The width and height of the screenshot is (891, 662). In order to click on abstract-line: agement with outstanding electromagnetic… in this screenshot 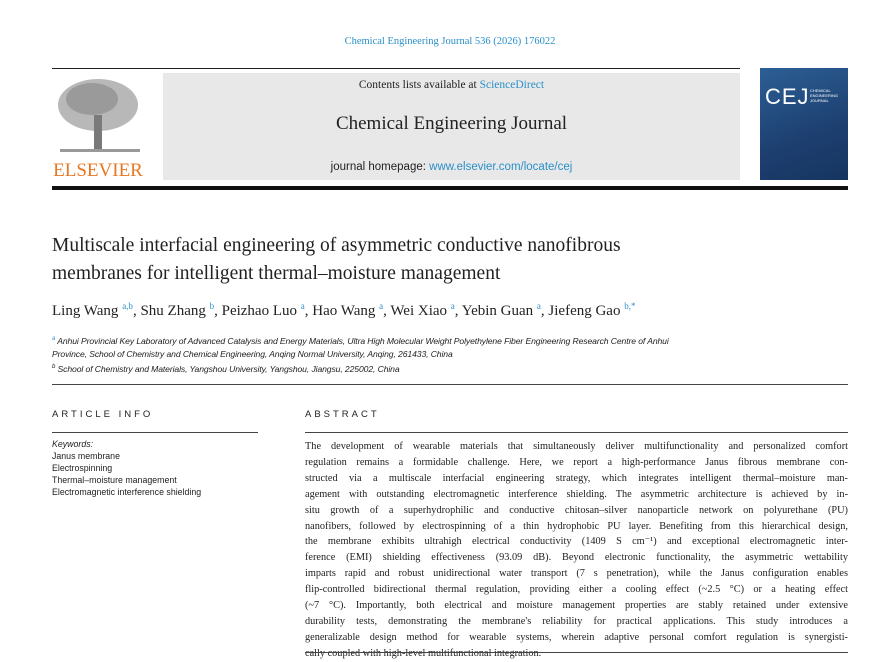, I will do `click(576, 494)`.